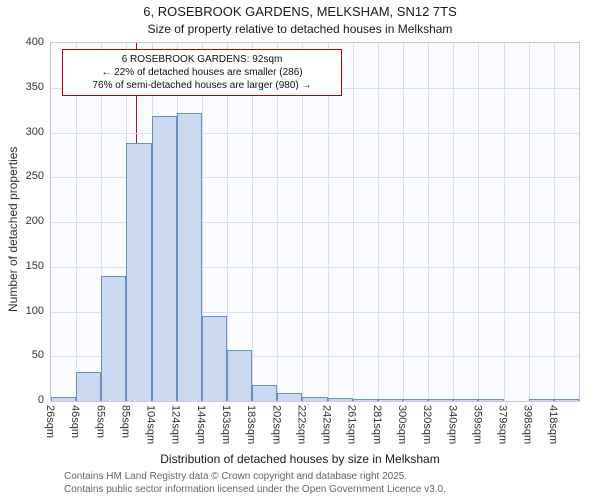  Describe the element at coordinates (452, 425) in the screenshot. I see `x-tick-label: 340sqm` at that location.